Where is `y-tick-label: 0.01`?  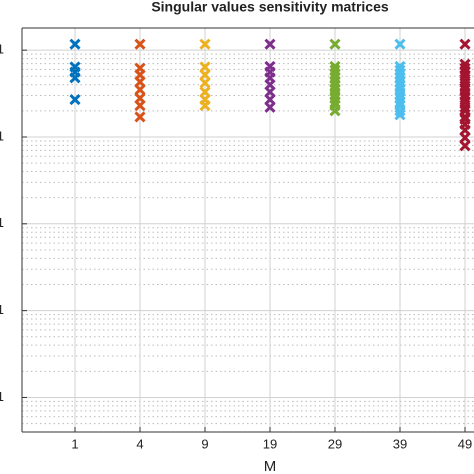
y-tick-label: 0.01 is located at coordinates (2, 222).